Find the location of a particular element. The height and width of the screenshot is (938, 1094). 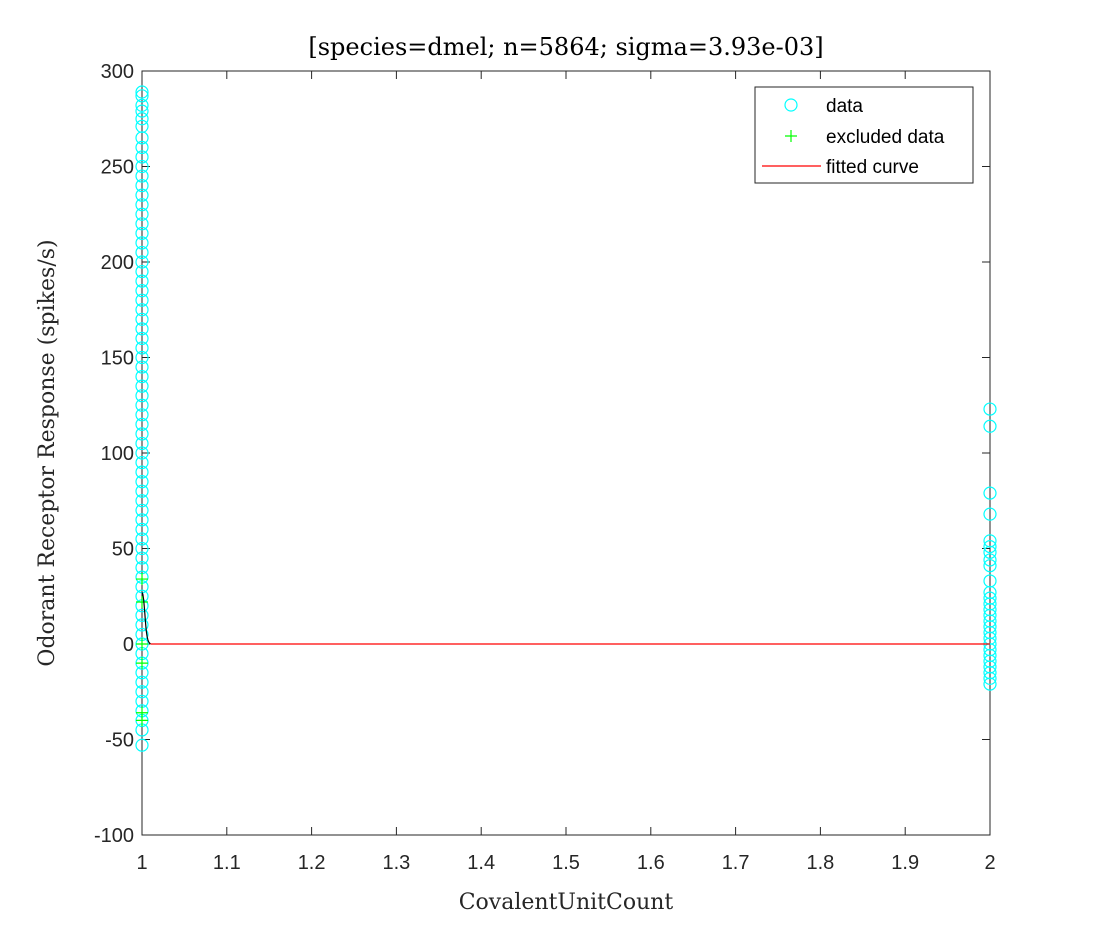

y-tick-label: -100 is located at coordinates (114, 836).